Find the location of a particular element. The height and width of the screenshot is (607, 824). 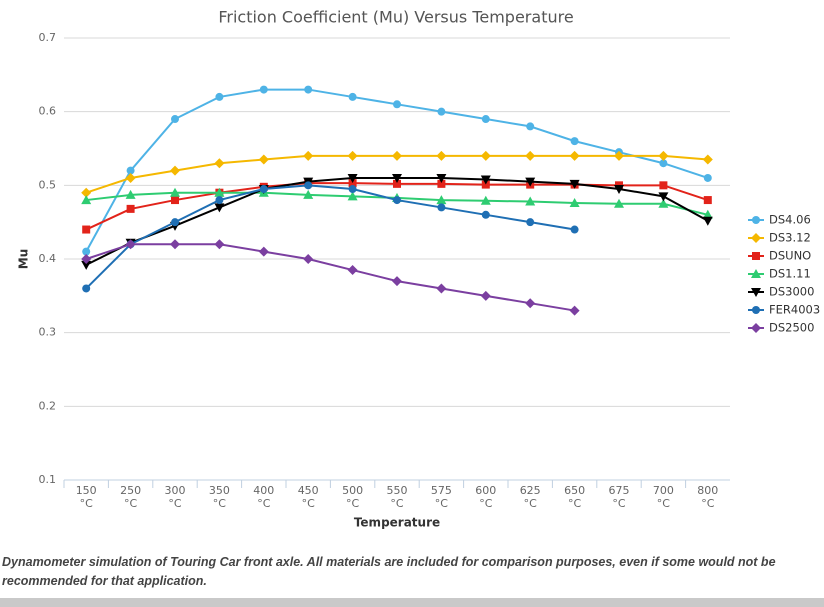

x-tick-label: 700 °C is located at coordinates (663, 497).